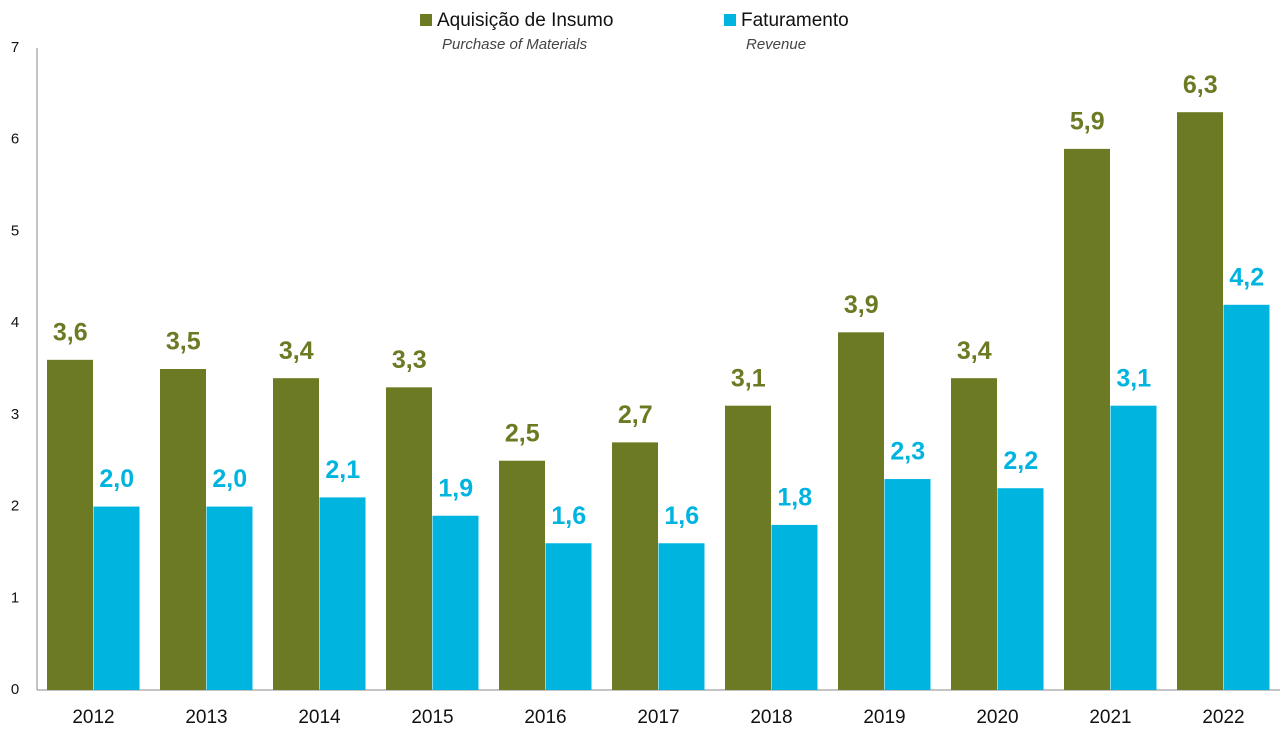  I want to click on legend-subtitle: Purchase of Materials, so click(515, 44).